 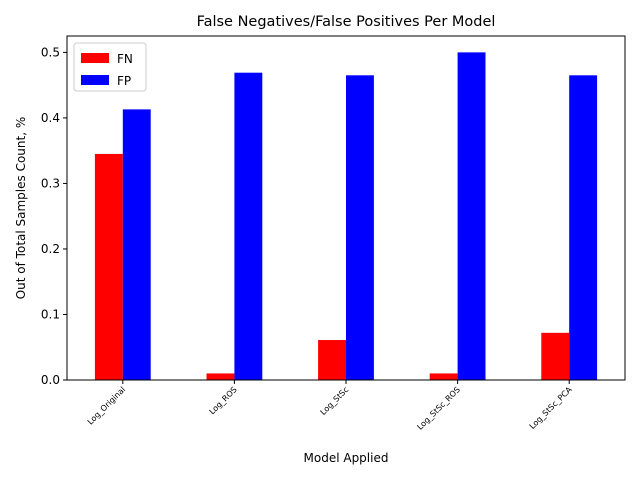 What do you see at coordinates (110, 67) in the screenshot?
I see `legend: FN FP` at bounding box center [110, 67].